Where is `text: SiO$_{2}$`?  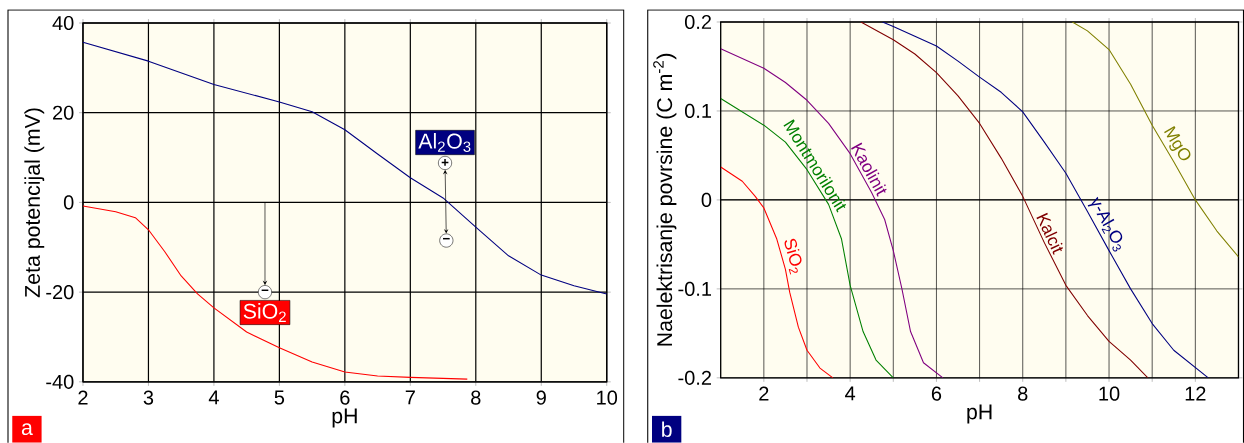 text: SiO$_{2}$ is located at coordinates (793, 256).